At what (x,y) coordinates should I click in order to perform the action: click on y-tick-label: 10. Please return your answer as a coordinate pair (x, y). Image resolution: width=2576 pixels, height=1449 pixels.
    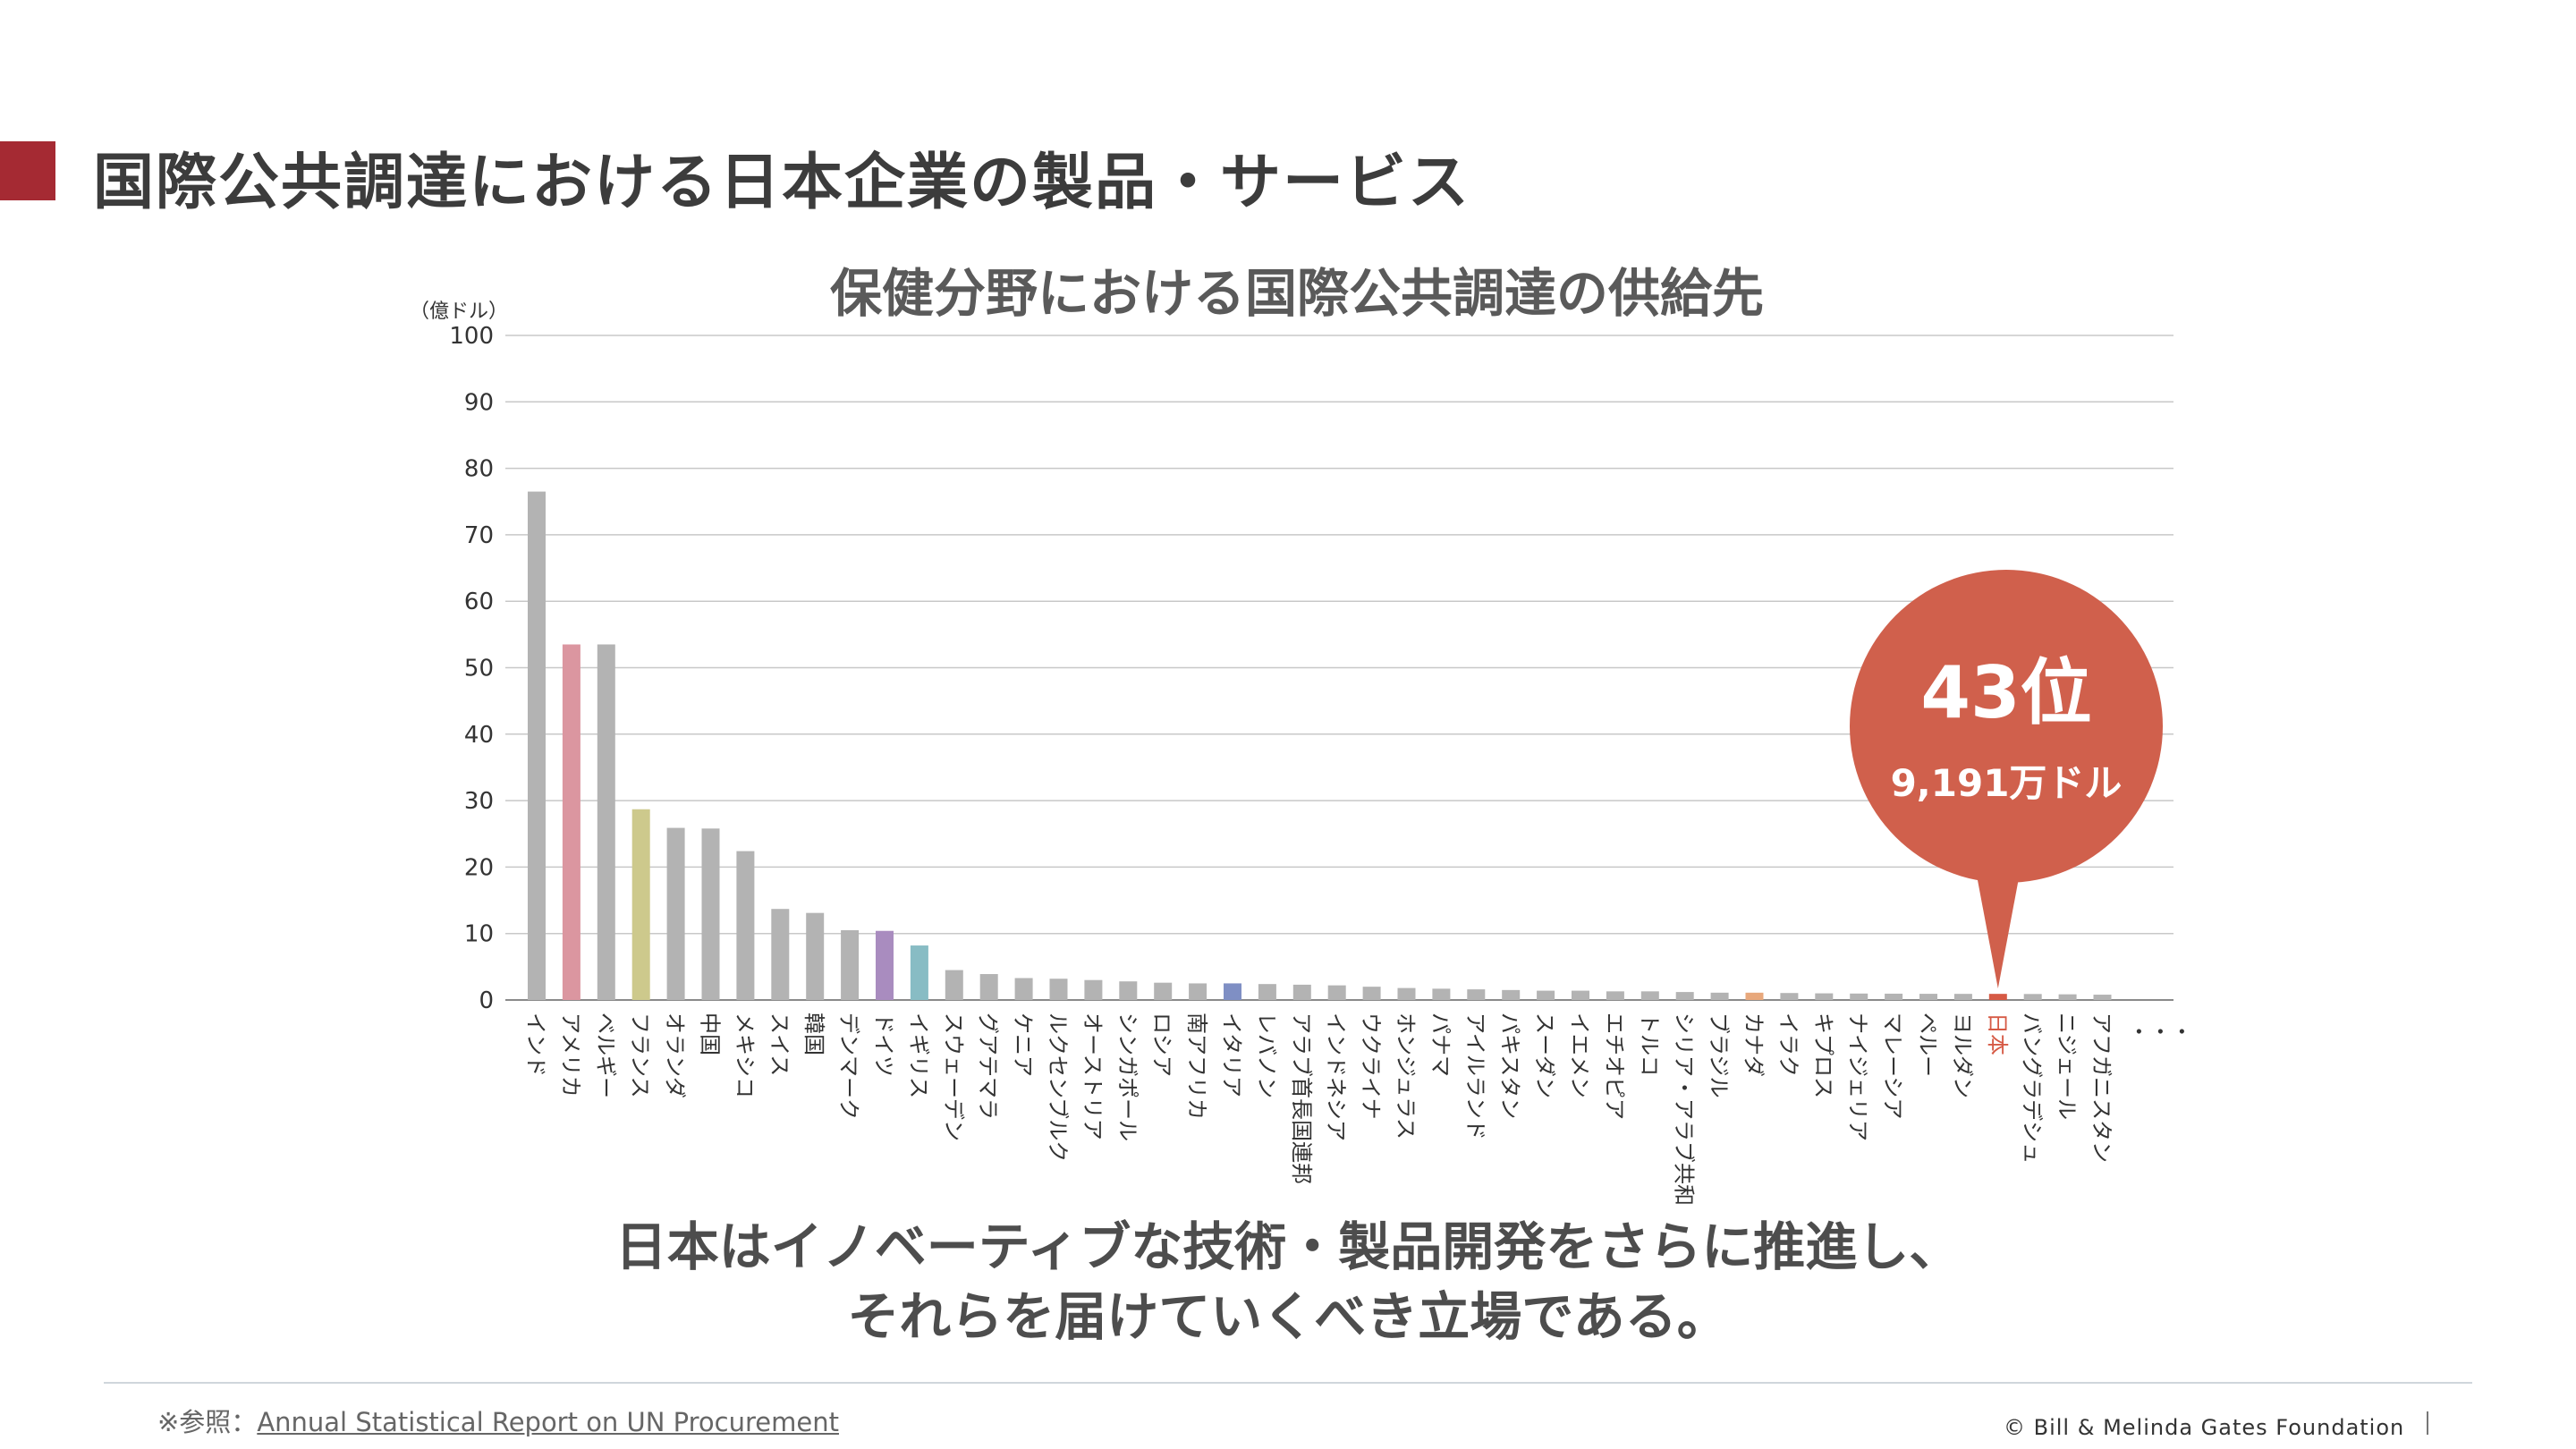
    Looking at the image, I should click on (479, 934).